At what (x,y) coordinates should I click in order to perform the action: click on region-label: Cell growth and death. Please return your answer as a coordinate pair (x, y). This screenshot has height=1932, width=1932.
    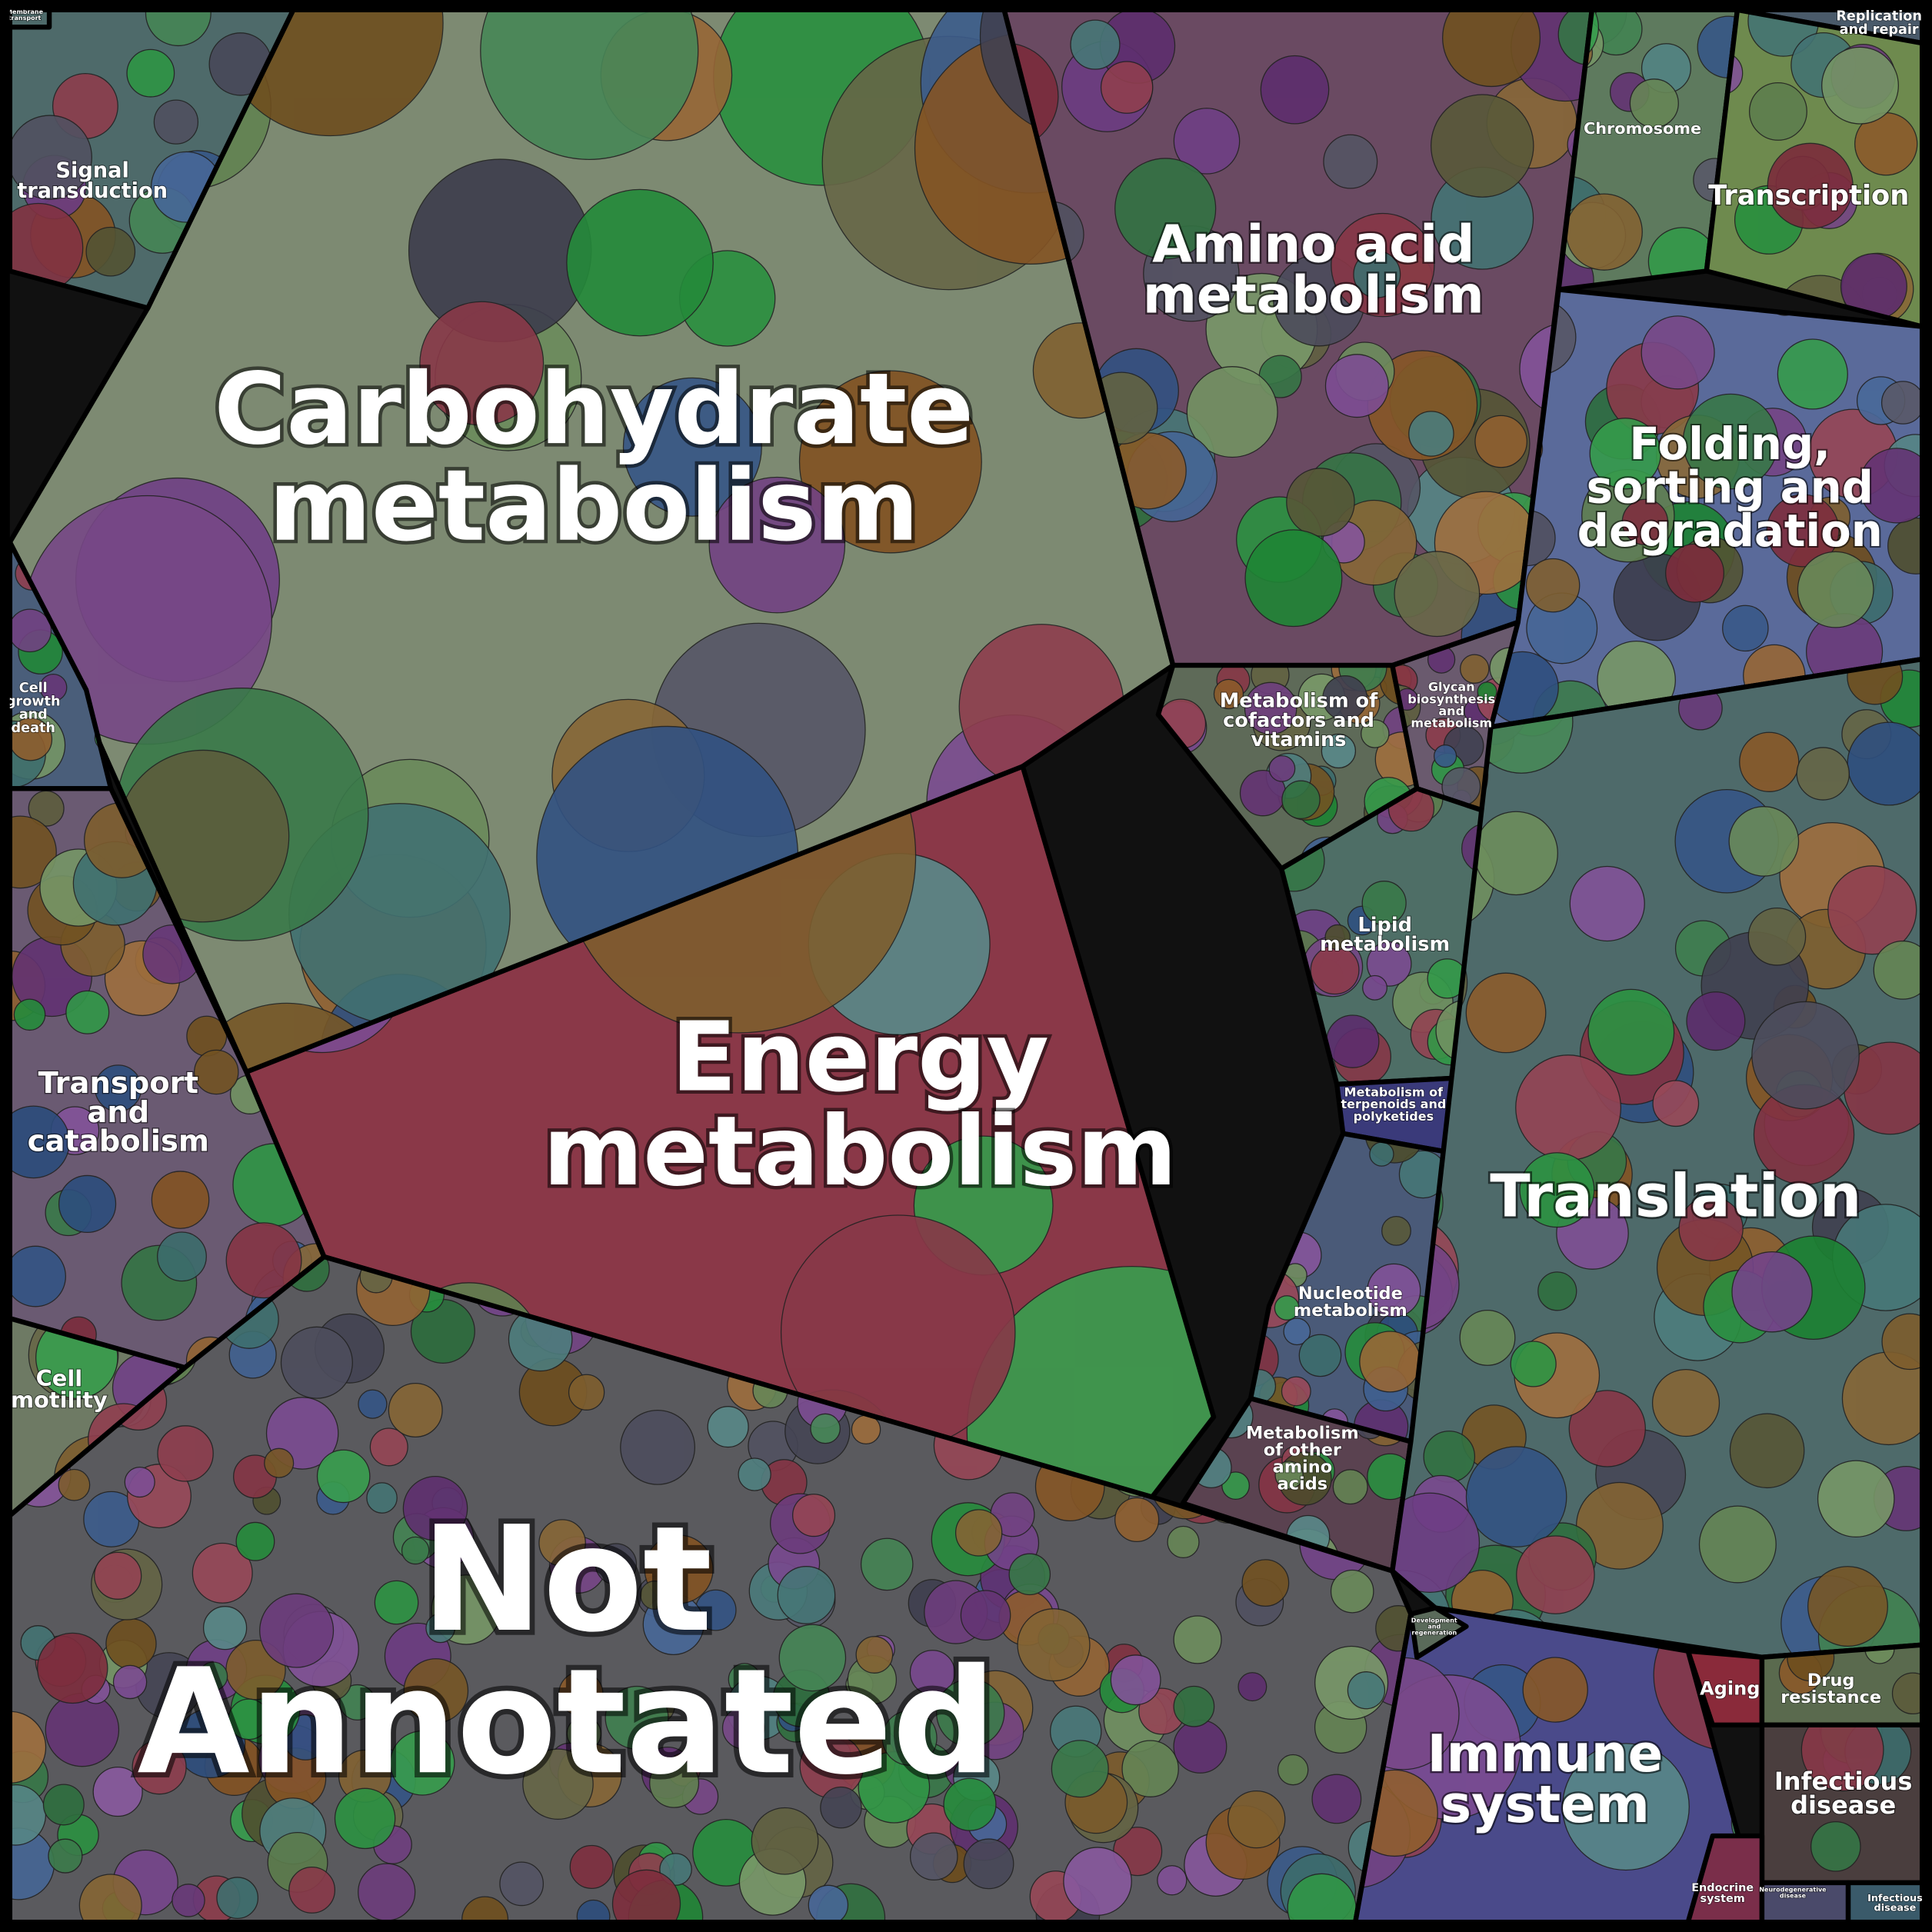
    Looking at the image, I should click on (33, 708).